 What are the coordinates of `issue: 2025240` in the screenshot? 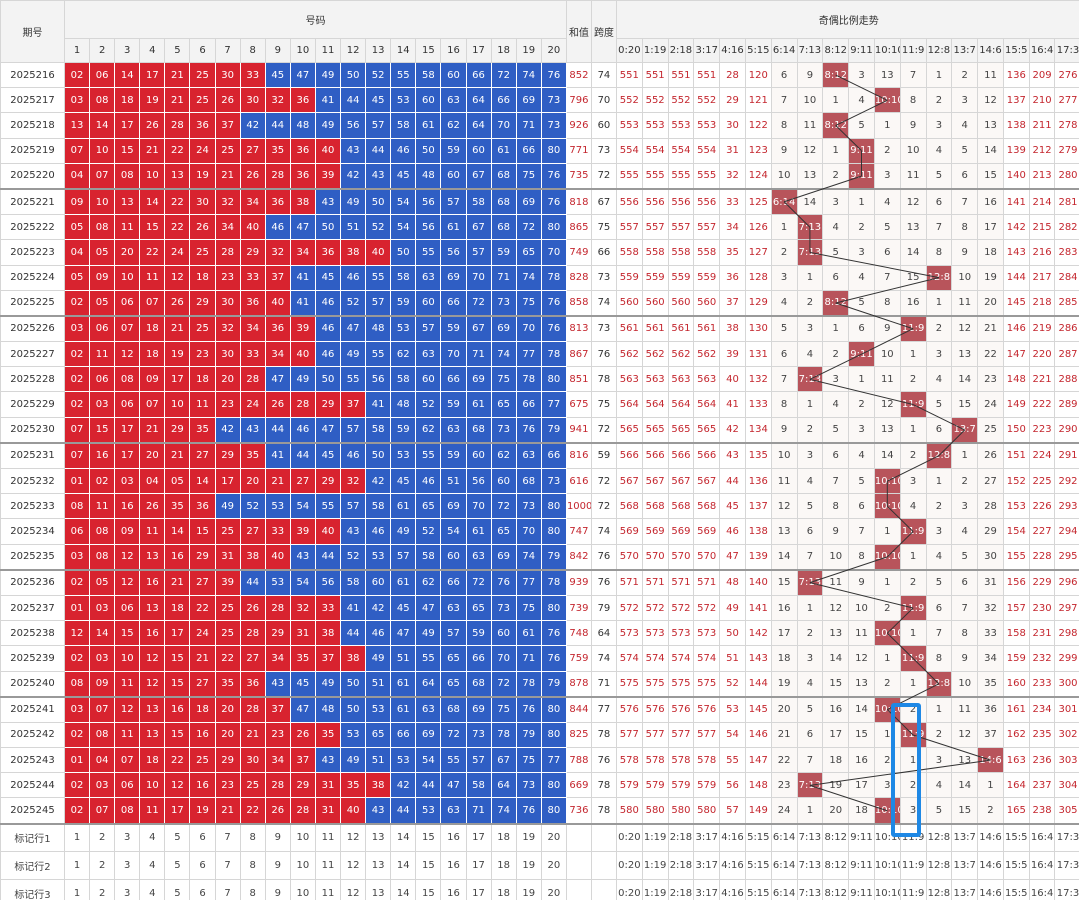 It's located at (32, 684).